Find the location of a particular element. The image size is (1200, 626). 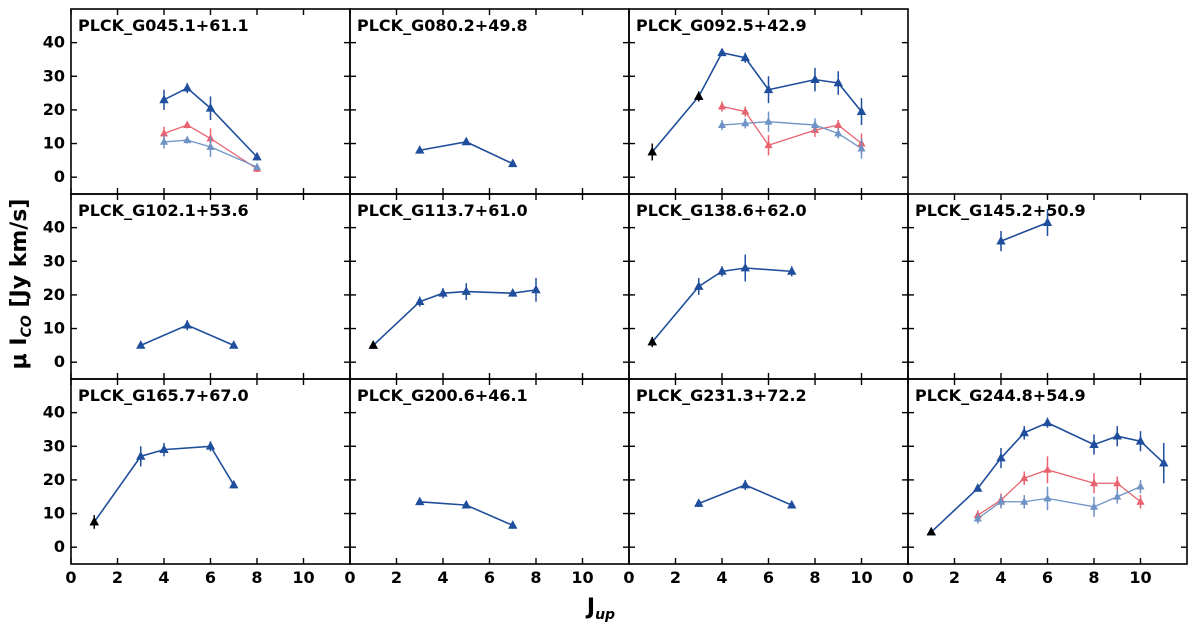

panel: 0 2 4 6 8 10 PLCK_G200.6+46.1 is located at coordinates (487, 482).